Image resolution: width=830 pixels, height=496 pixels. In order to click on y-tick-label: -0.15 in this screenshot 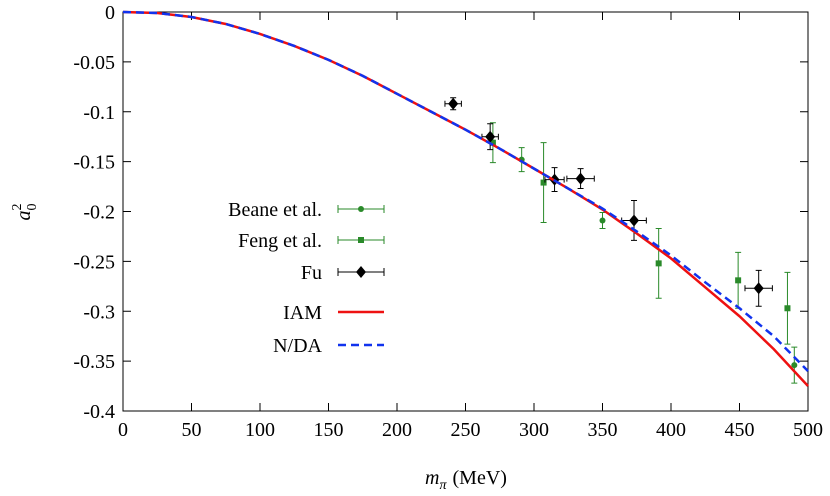, I will do `click(94, 163)`.